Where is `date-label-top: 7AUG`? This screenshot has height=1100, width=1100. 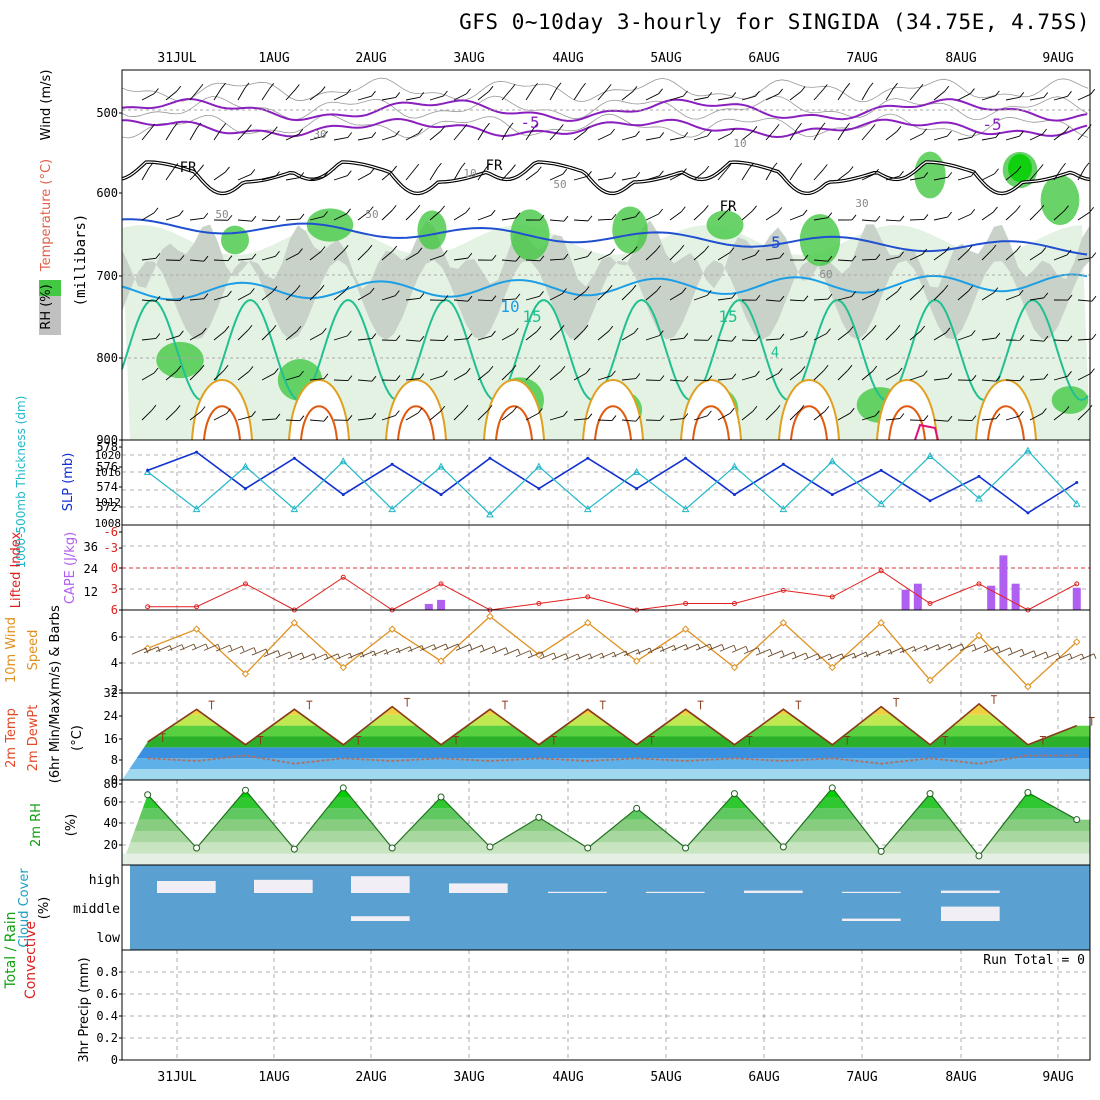 date-label-top: 7AUG is located at coordinates (861, 58).